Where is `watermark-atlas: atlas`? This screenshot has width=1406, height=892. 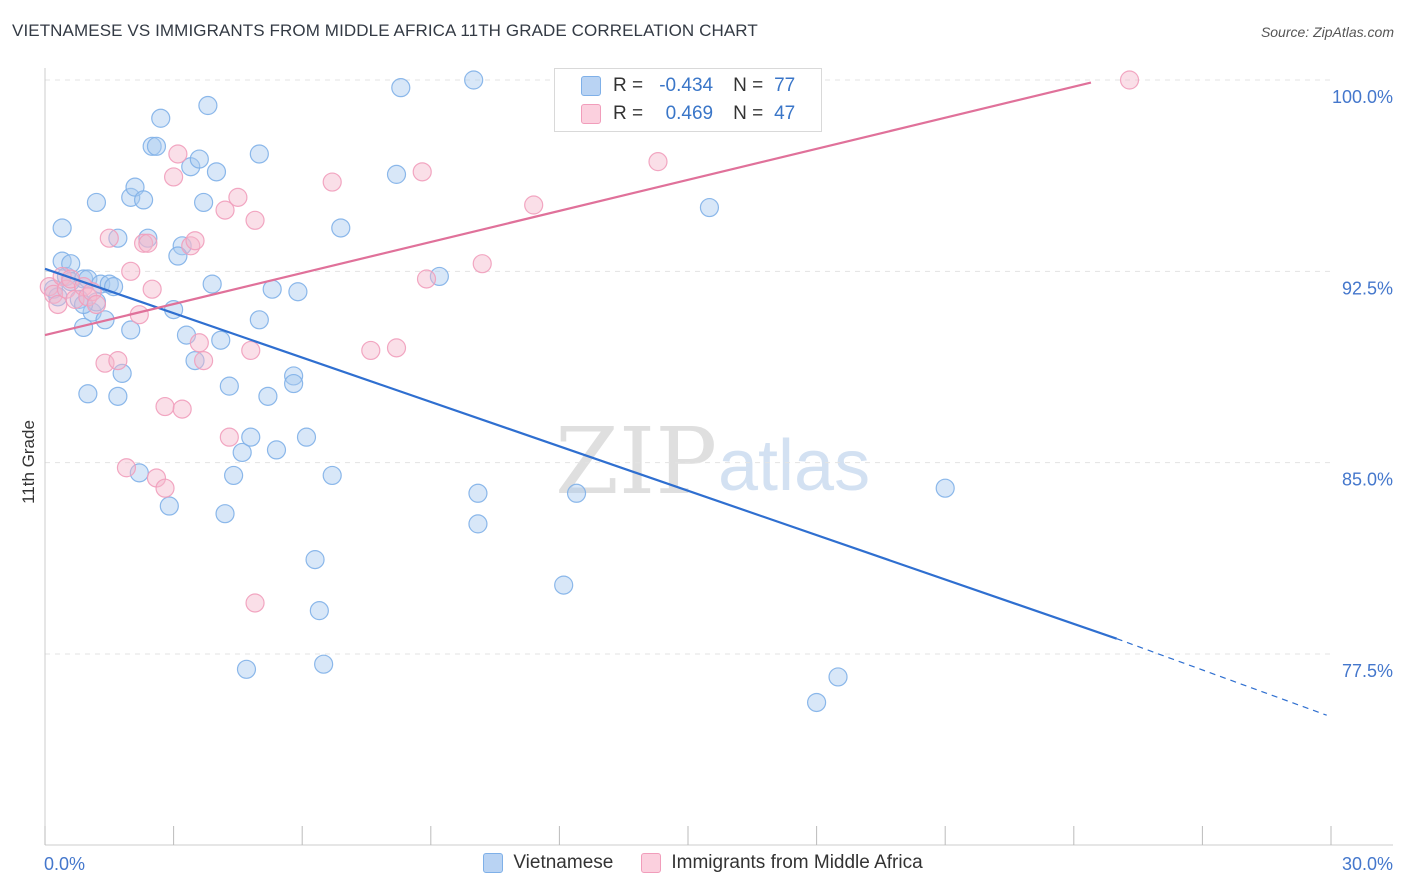
watermark-atlas: atlas is located at coordinates (794, 466).